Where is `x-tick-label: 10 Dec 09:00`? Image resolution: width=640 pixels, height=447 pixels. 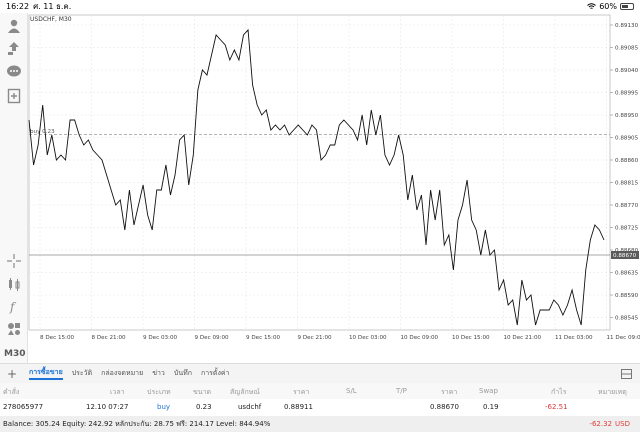 x-tick-label: 10 Dec 09:00 is located at coordinates (420, 338).